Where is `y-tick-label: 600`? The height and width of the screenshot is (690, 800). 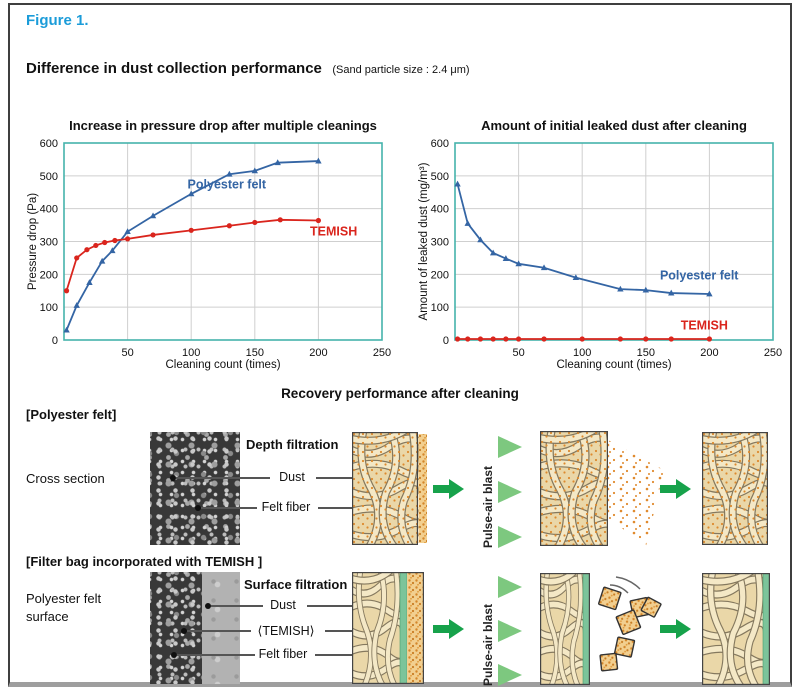
y-tick-label: 600 is located at coordinates (440, 144).